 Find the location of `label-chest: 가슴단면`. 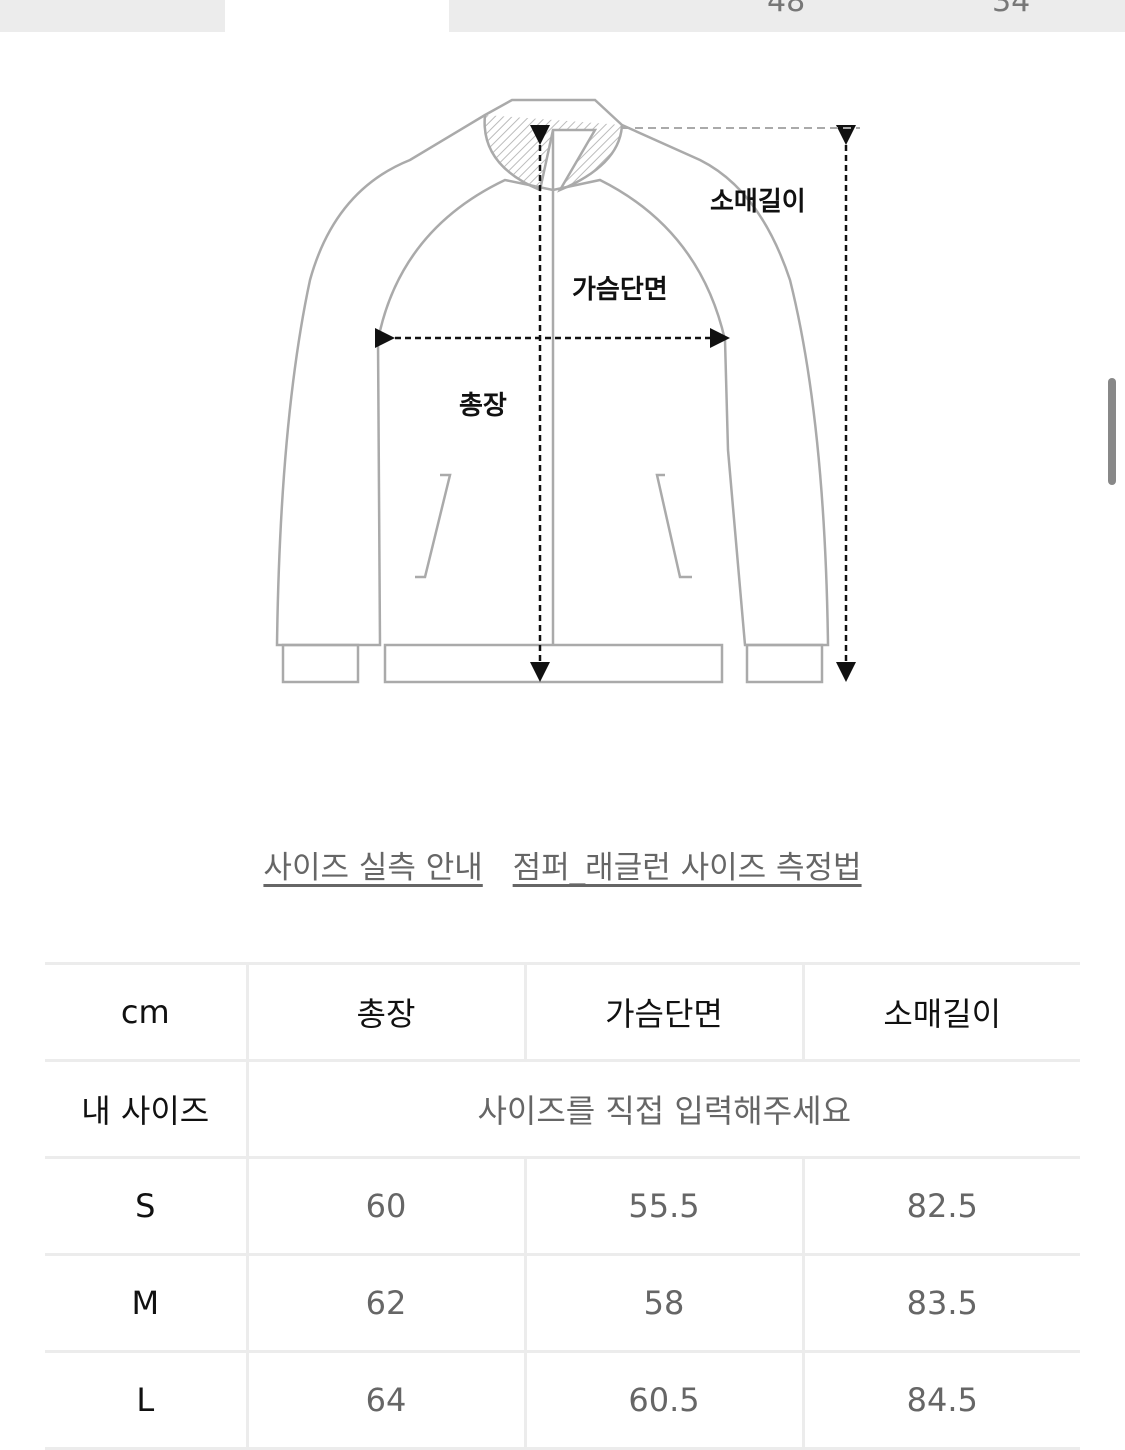

label-chest: 가슴단면 is located at coordinates (620, 290).